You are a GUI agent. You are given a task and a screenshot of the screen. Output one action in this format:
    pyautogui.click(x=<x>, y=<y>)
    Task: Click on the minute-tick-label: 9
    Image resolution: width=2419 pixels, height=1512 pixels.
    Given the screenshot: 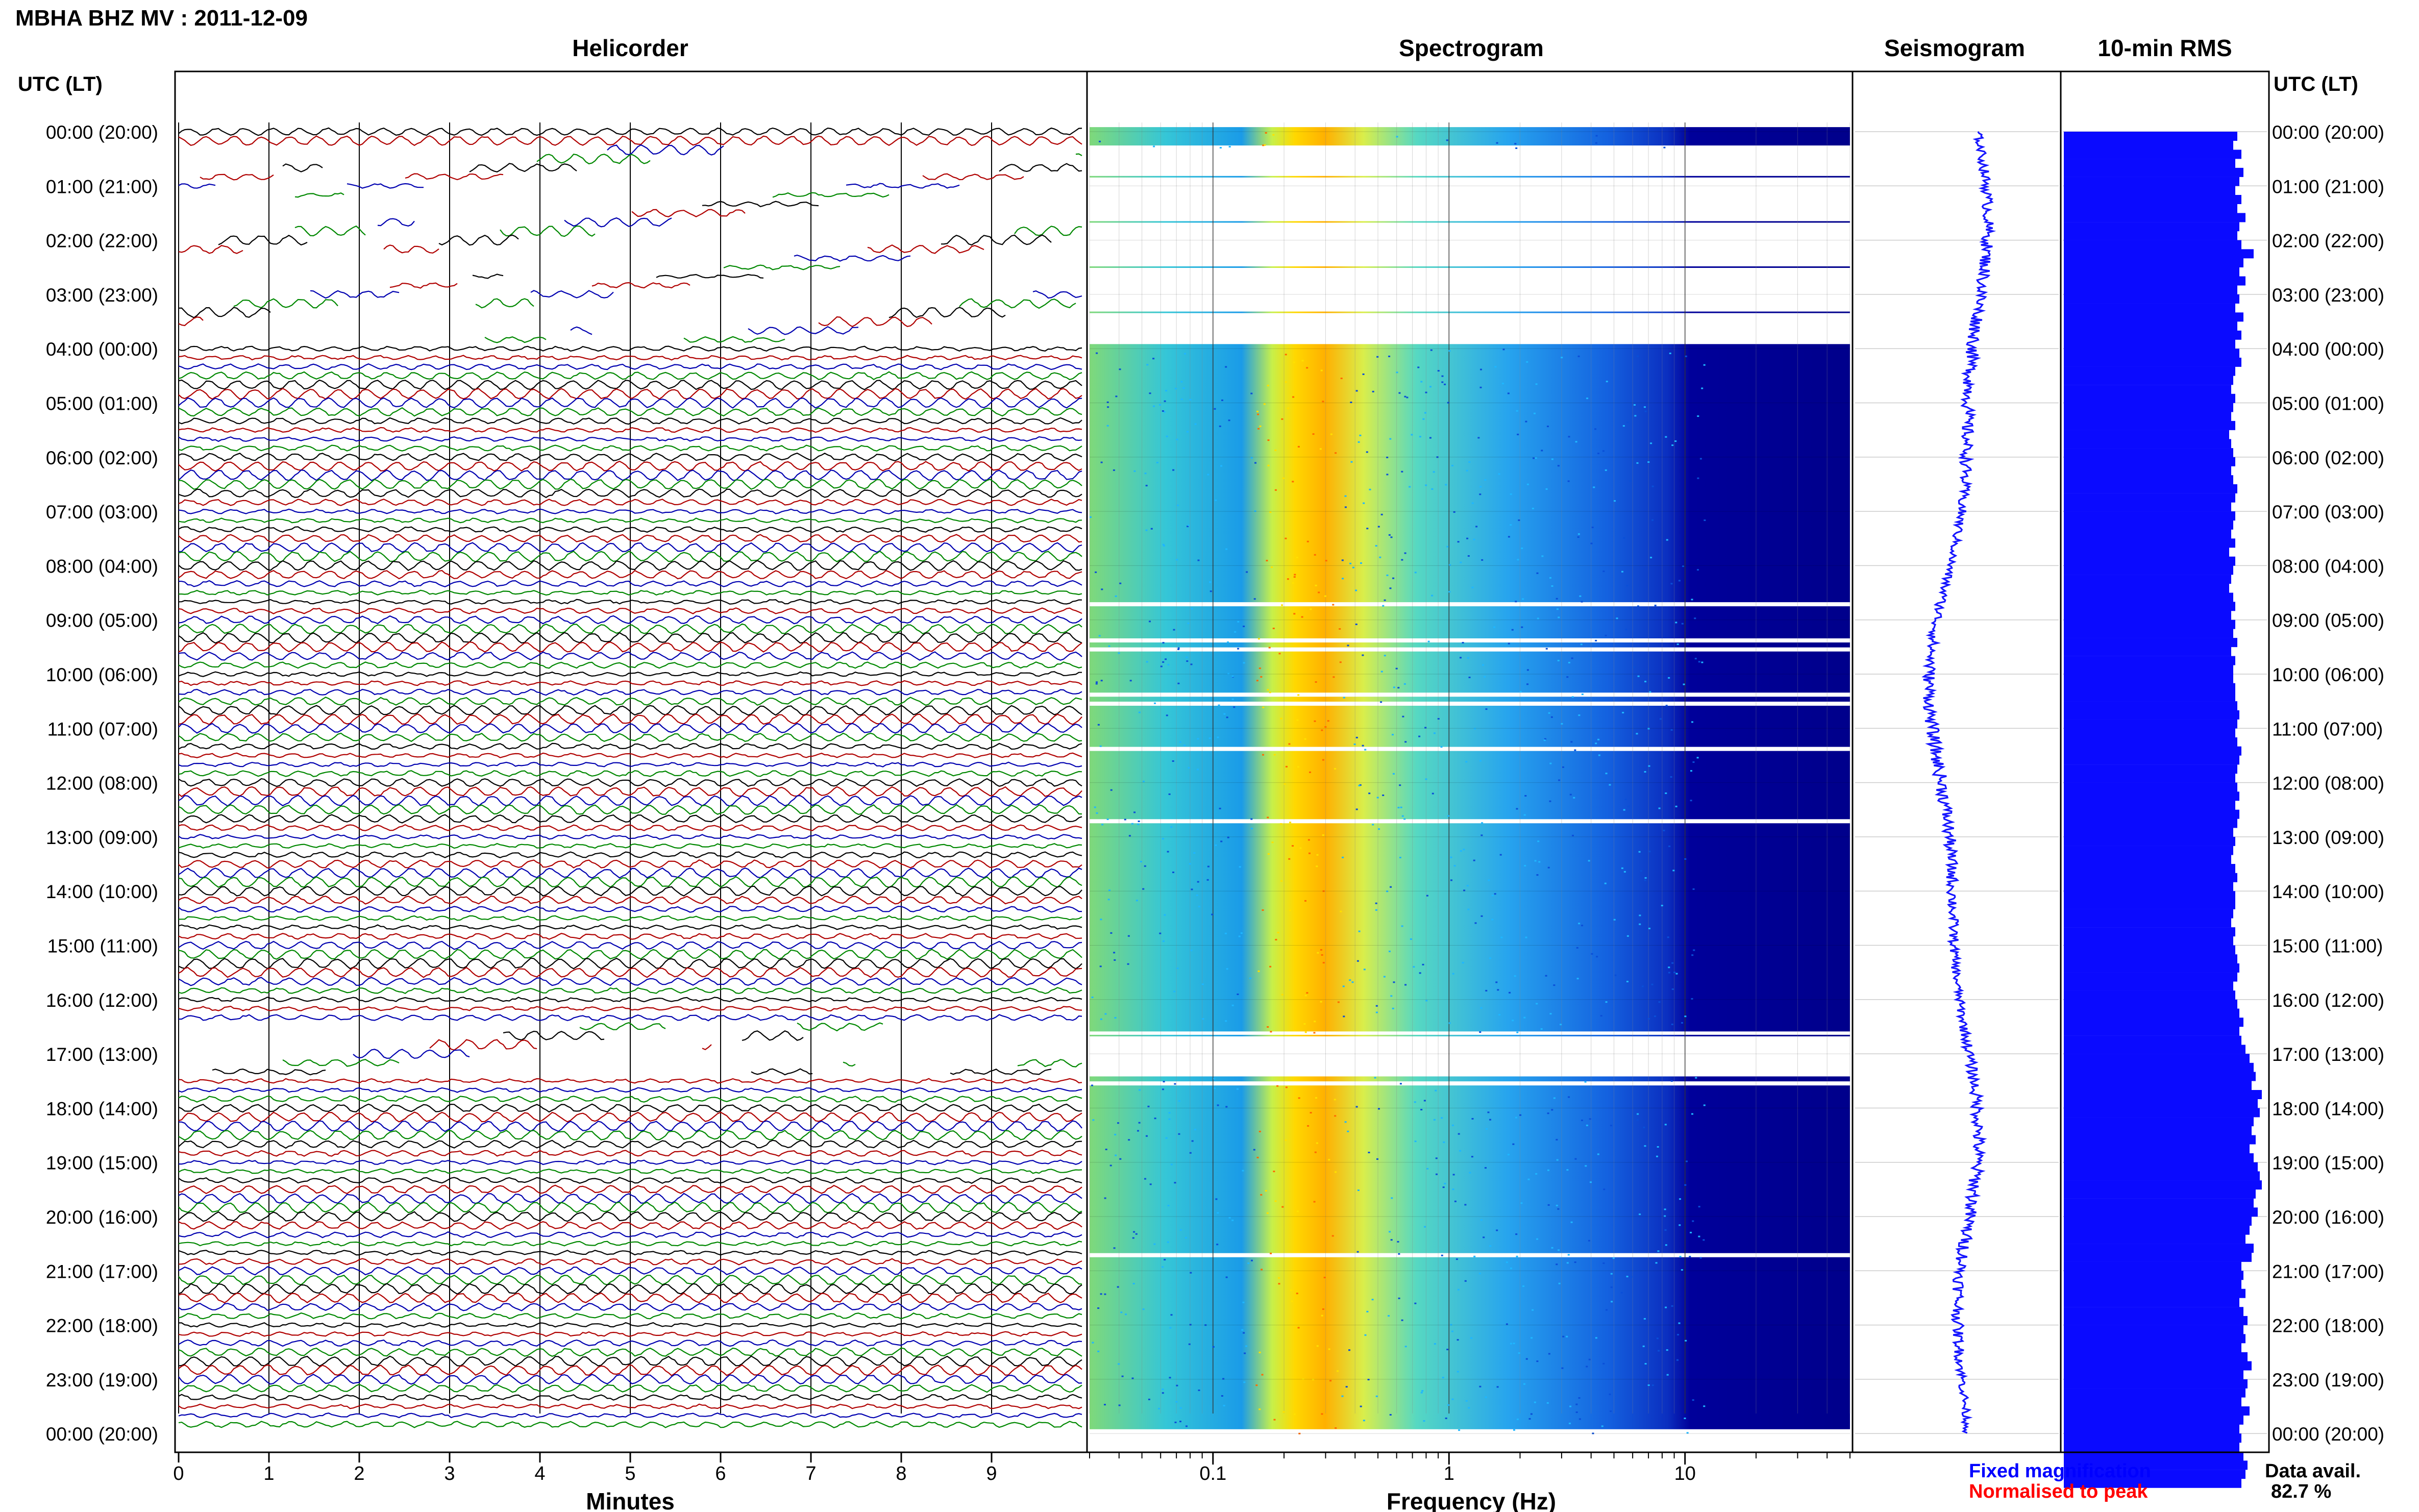 What is the action you would take?
    pyautogui.click(x=991, y=1473)
    